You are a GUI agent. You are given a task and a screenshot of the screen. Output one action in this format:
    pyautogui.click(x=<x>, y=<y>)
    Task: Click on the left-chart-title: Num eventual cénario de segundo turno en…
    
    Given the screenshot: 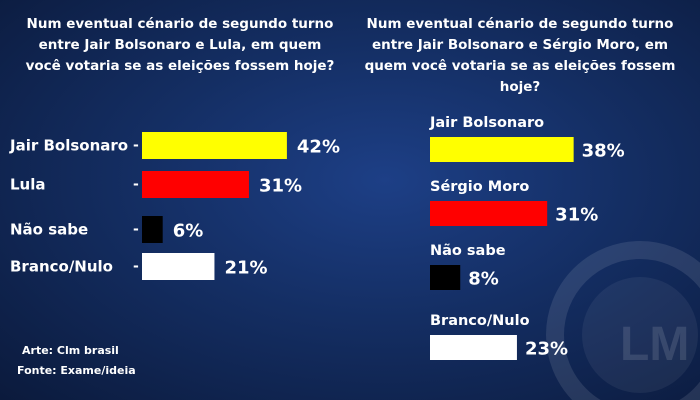 What is the action you would take?
    pyautogui.click(x=180, y=45)
    